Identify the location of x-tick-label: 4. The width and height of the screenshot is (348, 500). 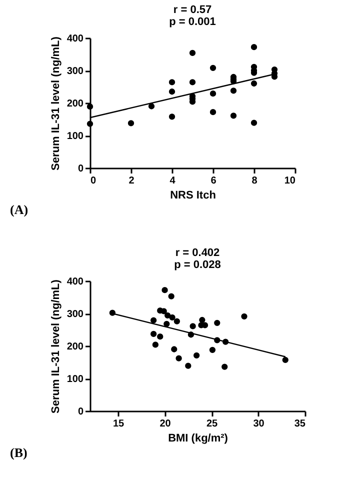
(173, 181).